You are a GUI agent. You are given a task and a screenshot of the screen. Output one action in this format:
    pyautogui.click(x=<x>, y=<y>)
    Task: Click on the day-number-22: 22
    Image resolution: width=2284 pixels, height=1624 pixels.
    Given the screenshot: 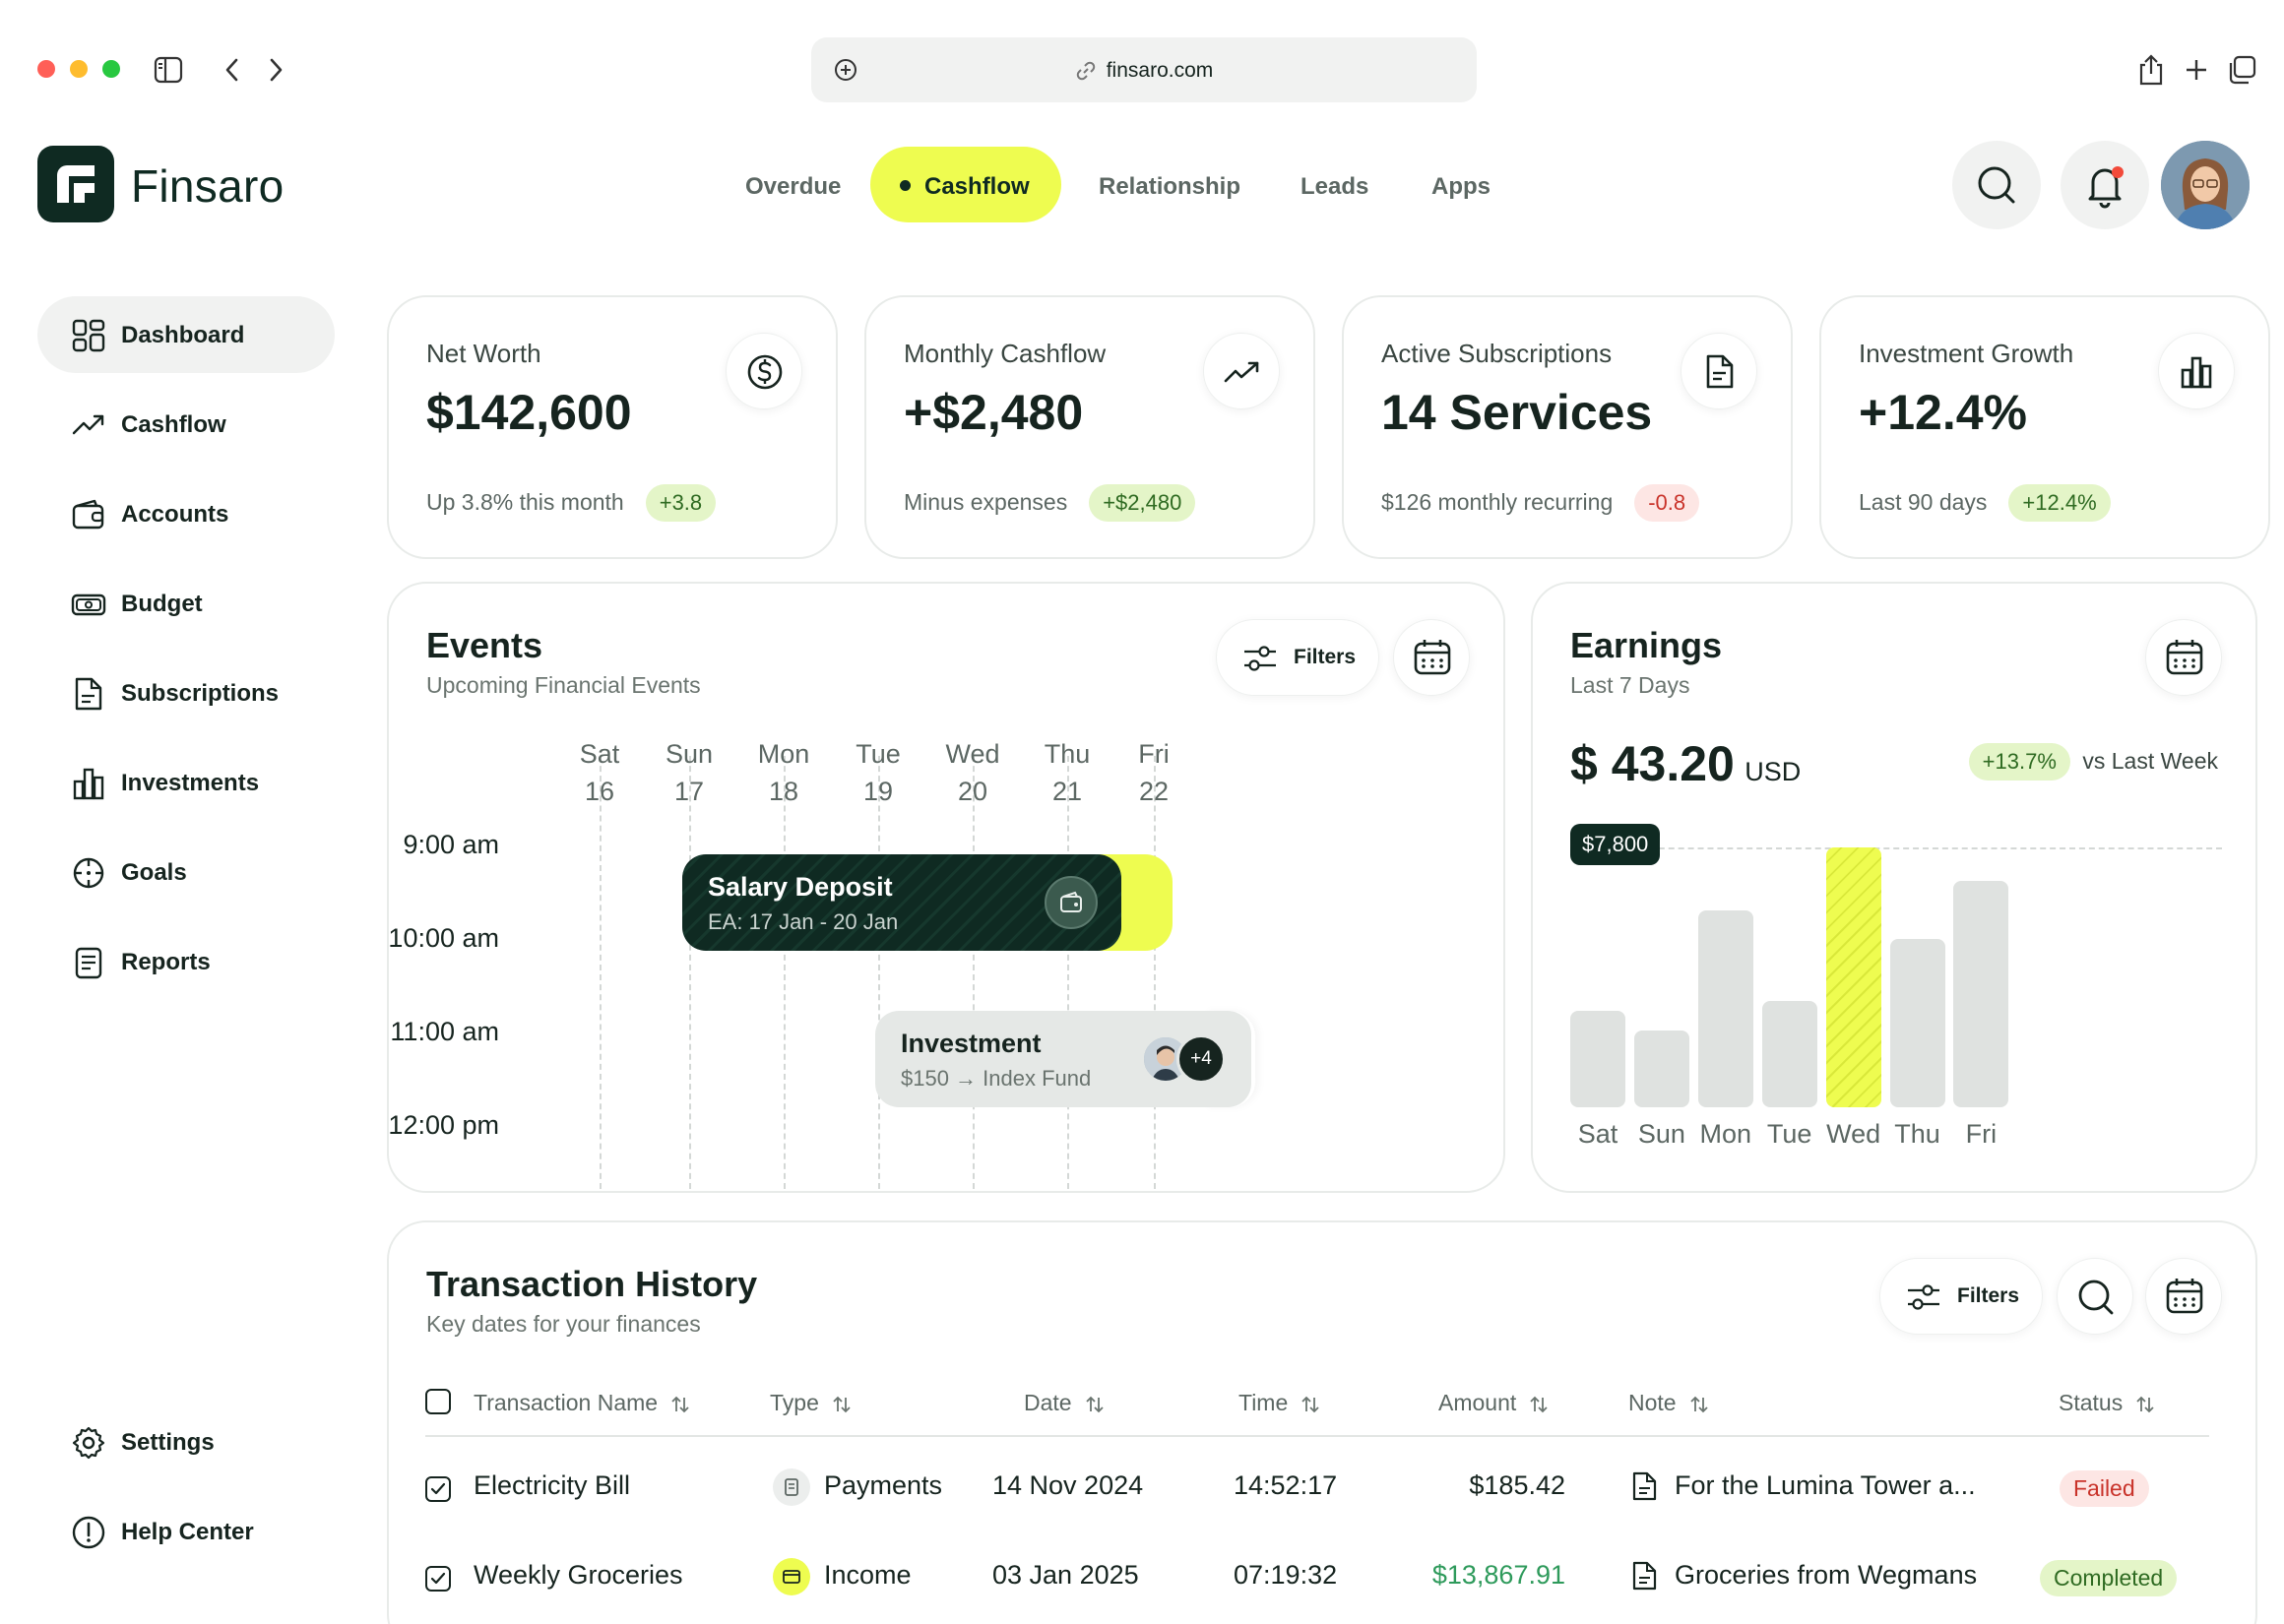 What is the action you would take?
    pyautogui.click(x=1154, y=791)
    